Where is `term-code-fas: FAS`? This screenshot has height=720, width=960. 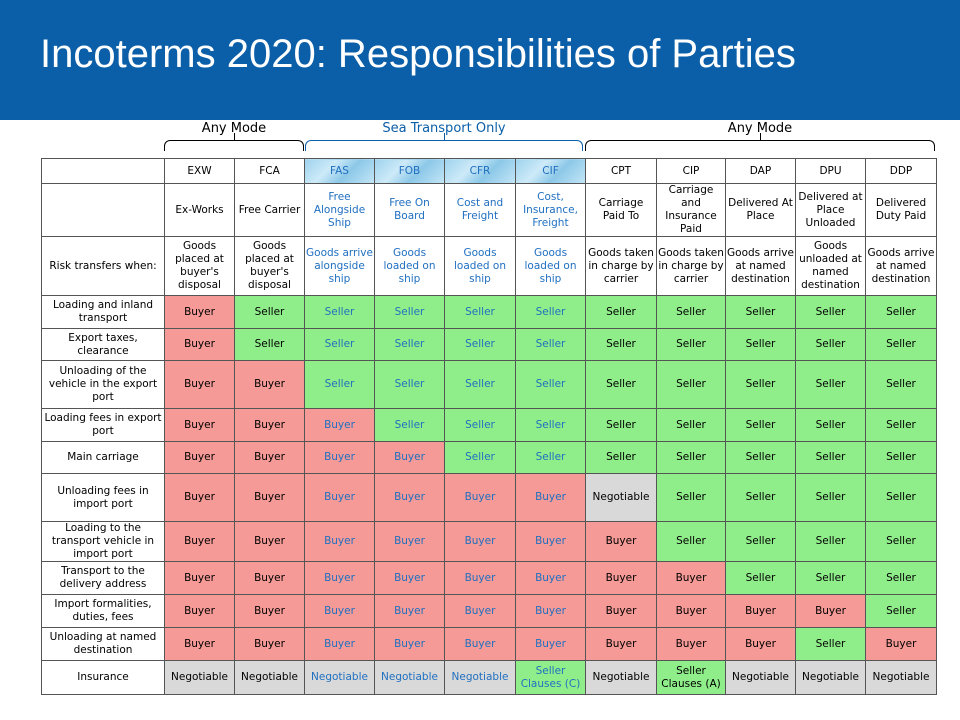
term-code-fas: FAS is located at coordinates (339, 171).